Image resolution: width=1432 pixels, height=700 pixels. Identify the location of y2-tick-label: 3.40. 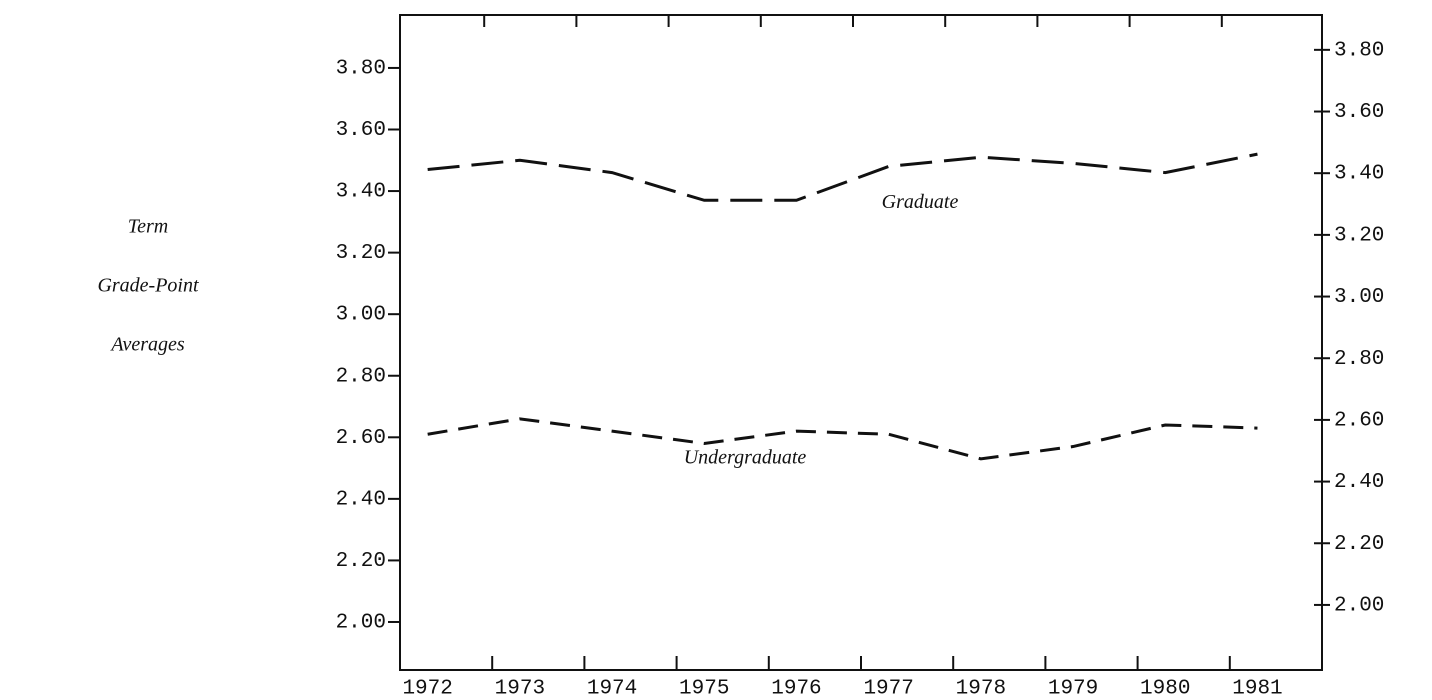
(1359, 174).